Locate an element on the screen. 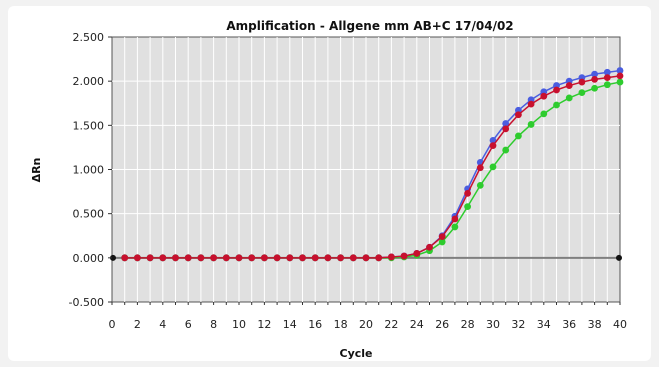 The image size is (659, 367). x-axis-label: Cycle is located at coordinates (356, 353).